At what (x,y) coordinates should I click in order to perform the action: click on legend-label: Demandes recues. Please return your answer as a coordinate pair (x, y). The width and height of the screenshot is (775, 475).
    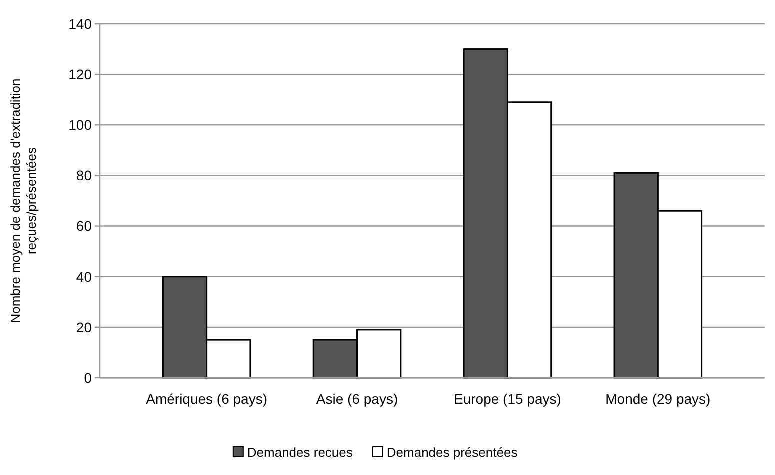
    Looking at the image, I should click on (300, 452).